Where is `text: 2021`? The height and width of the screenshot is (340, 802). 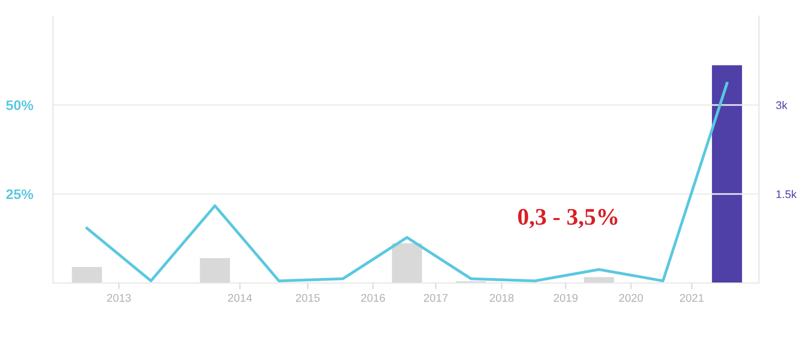 text: 2021 is located at coordinates (692, 298).